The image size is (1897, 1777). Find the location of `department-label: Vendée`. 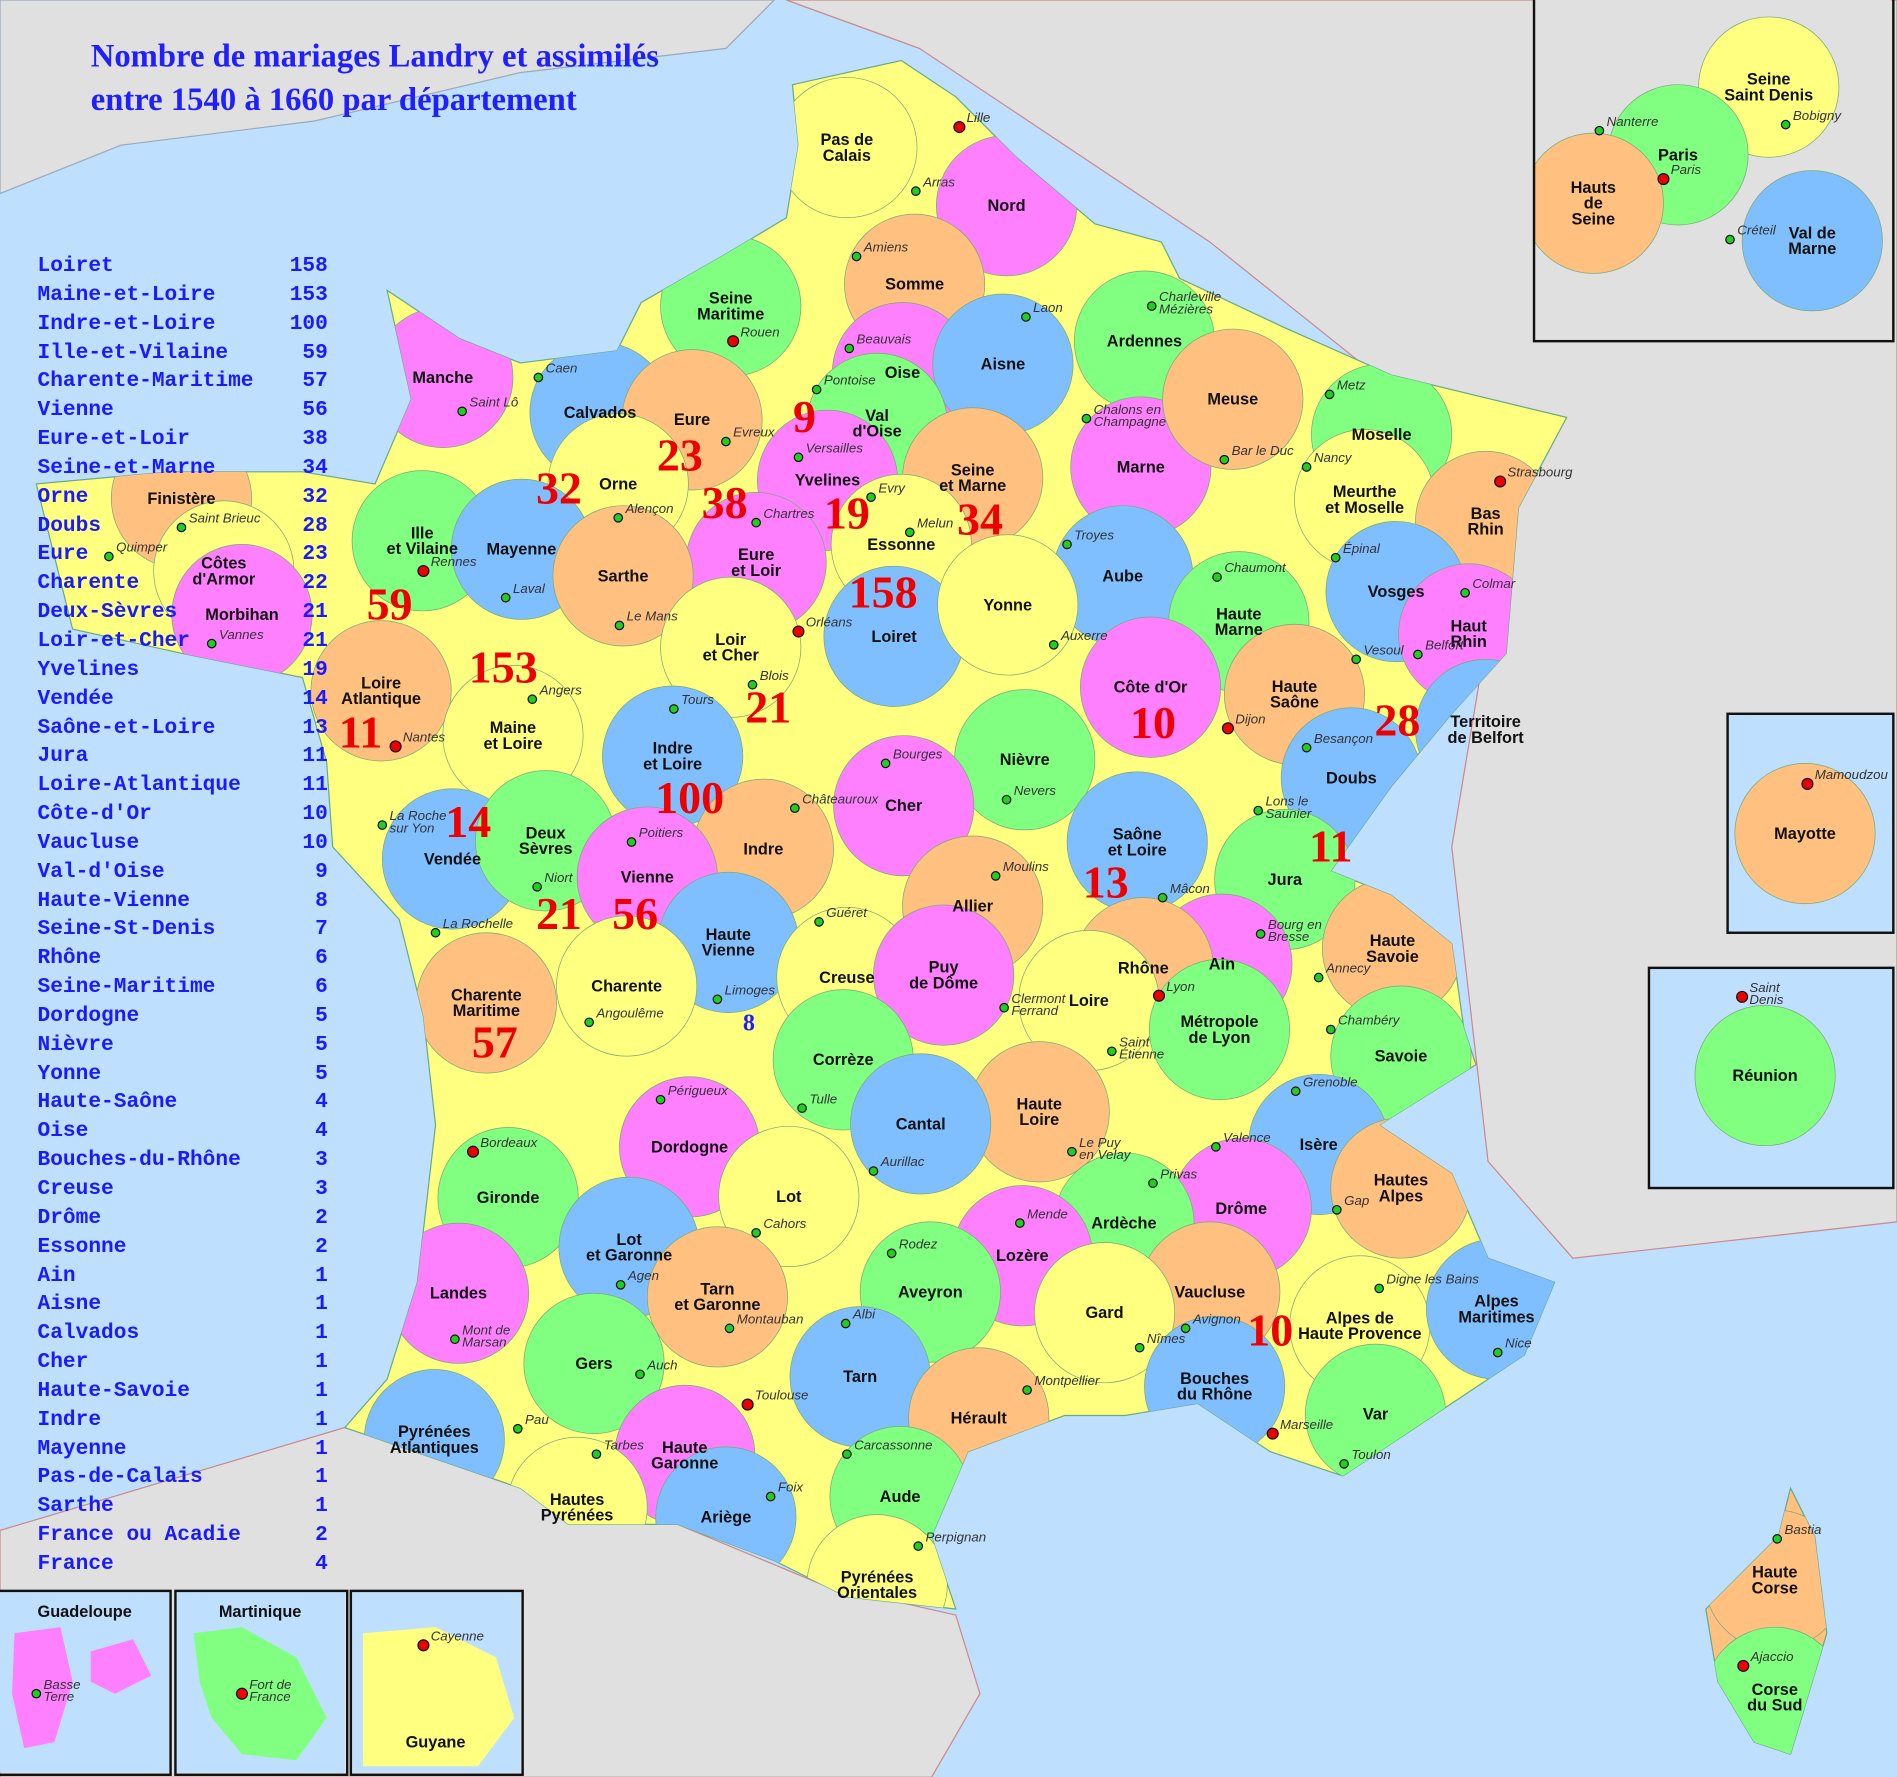

department-label: Vendée is located at coordinates (452, 859).